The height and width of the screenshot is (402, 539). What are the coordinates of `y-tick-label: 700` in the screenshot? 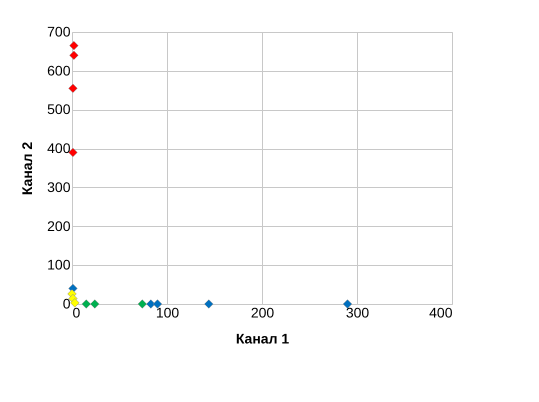 It's located at (59, 32).